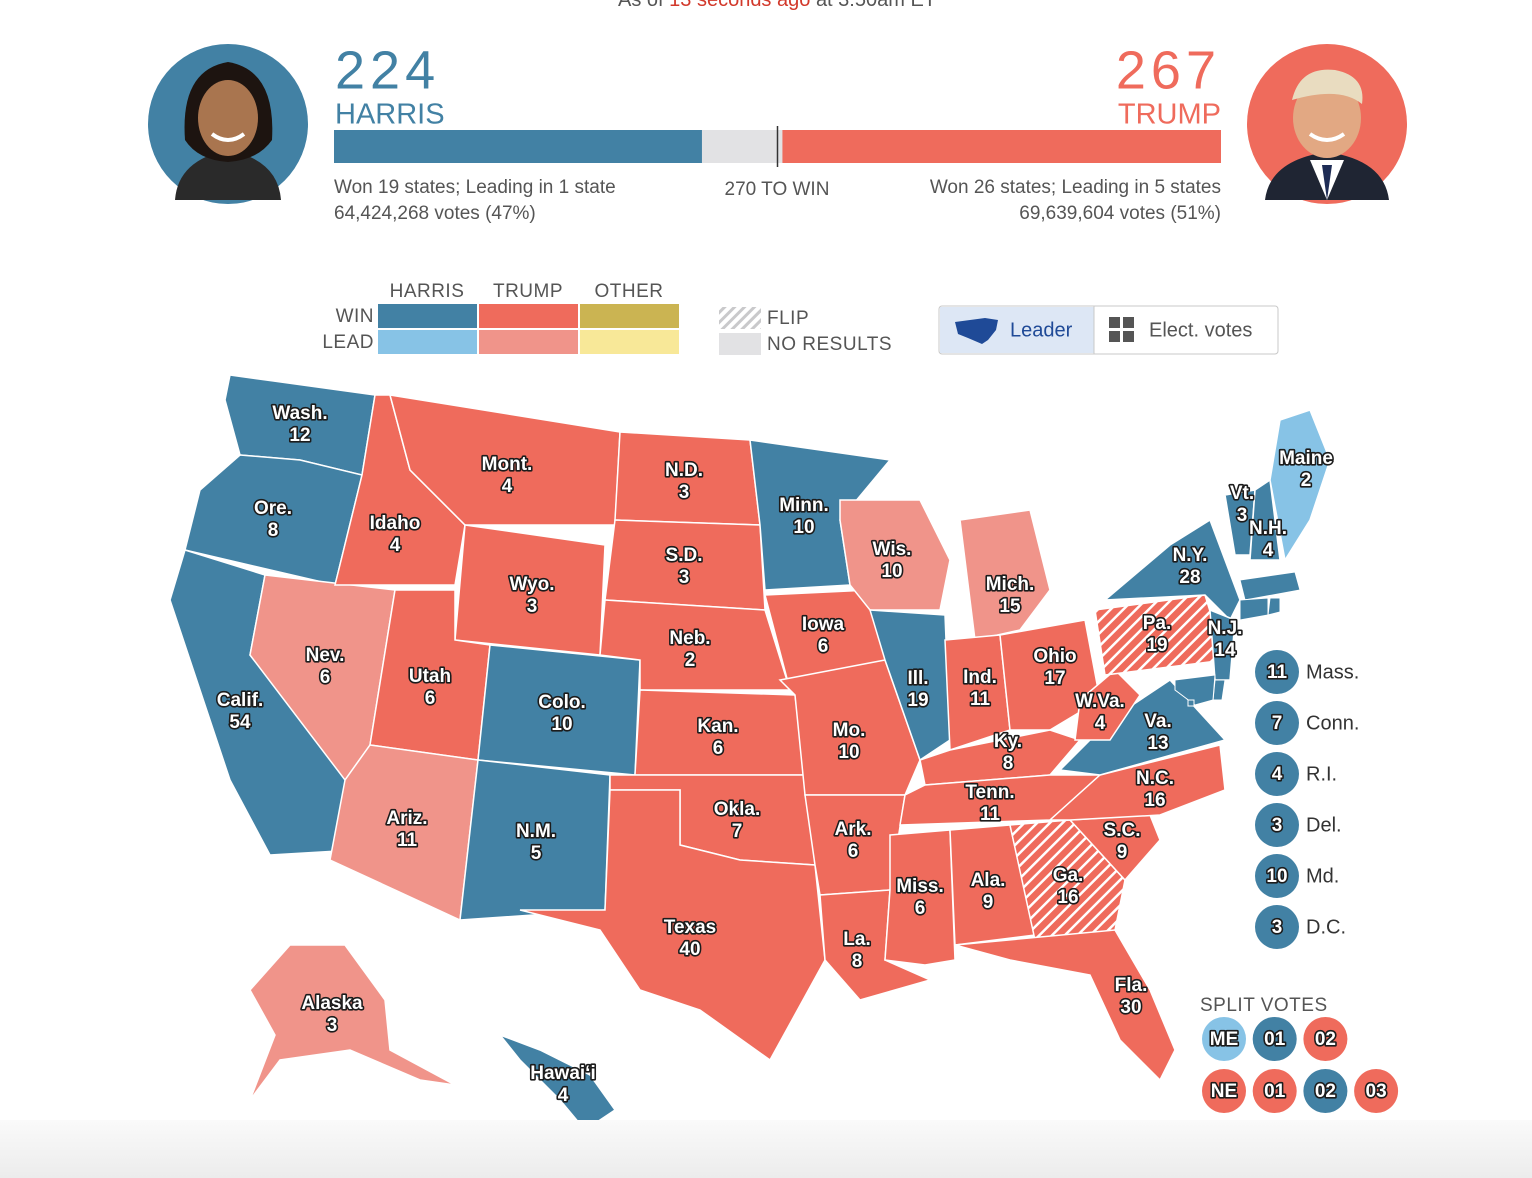 The height and width of the screenshot is (1178, 1532). What do you see at coordinates (1130, 1007) in the screenshot?
I see `state-electoral-votes: 30` at bounding box center [1130, 1007].